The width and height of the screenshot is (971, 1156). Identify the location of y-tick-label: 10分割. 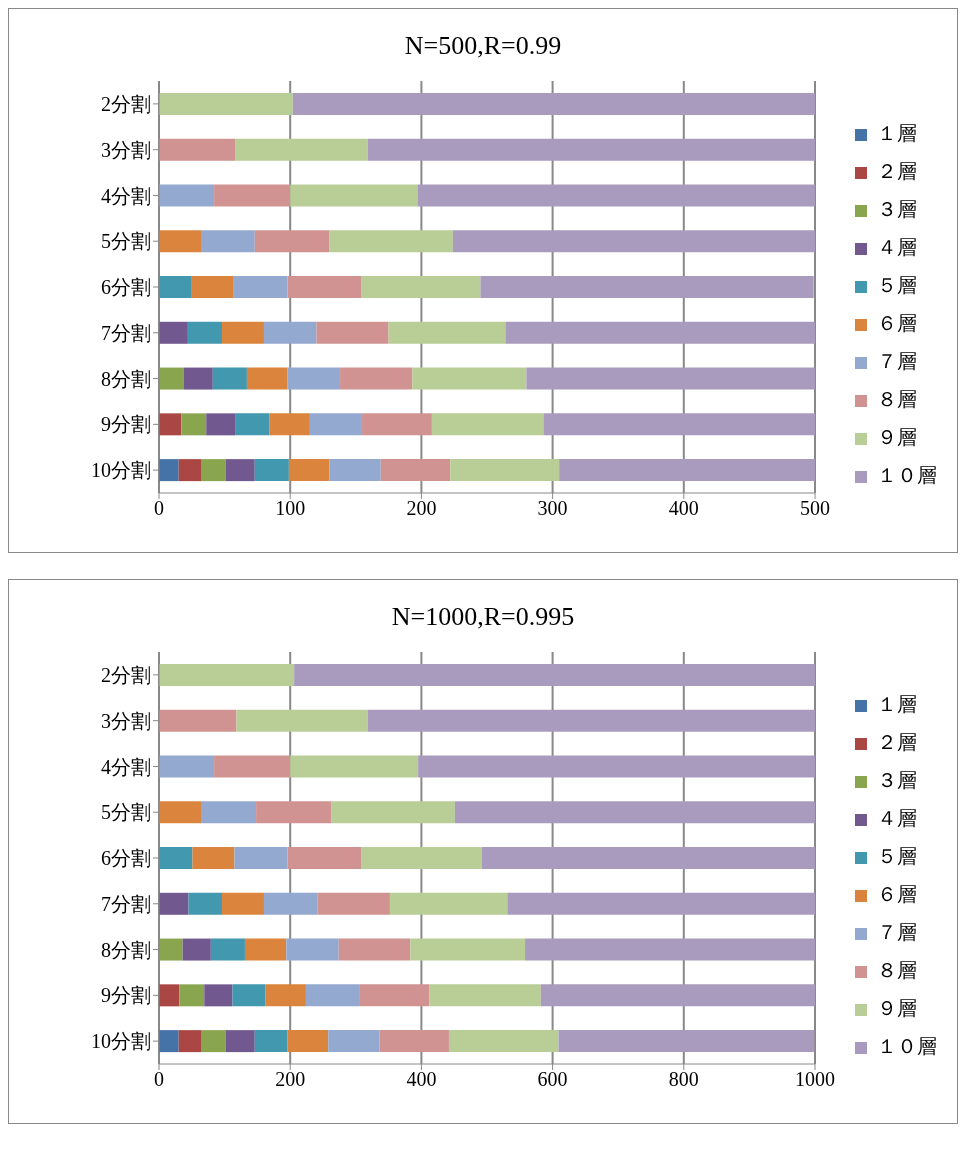
(121, 470).